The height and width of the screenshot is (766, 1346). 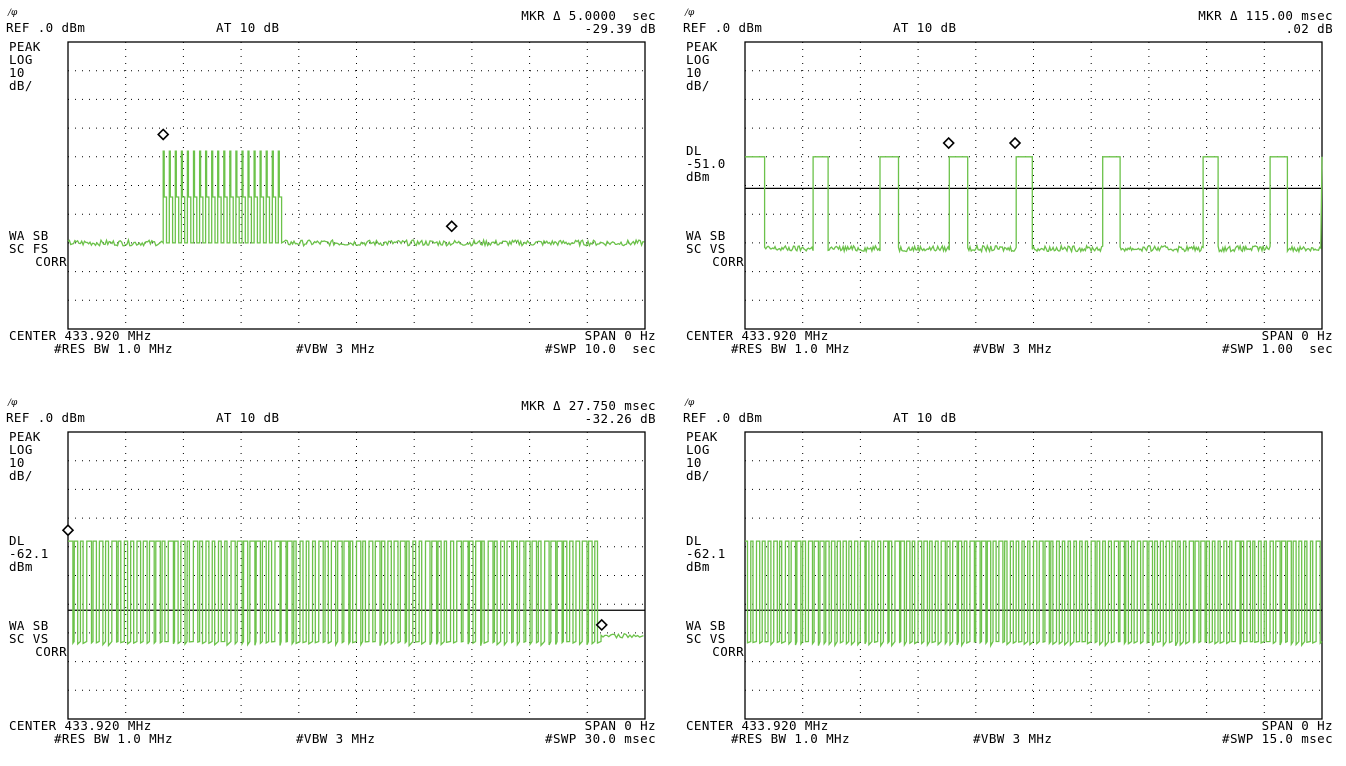 I want to click on sc-label: SC FS, so click(x=29, y=248).